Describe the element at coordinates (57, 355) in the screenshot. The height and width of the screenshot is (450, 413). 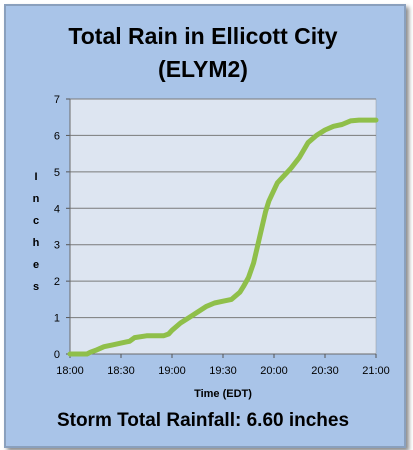
I see `y-tick-label: 0` at that location.